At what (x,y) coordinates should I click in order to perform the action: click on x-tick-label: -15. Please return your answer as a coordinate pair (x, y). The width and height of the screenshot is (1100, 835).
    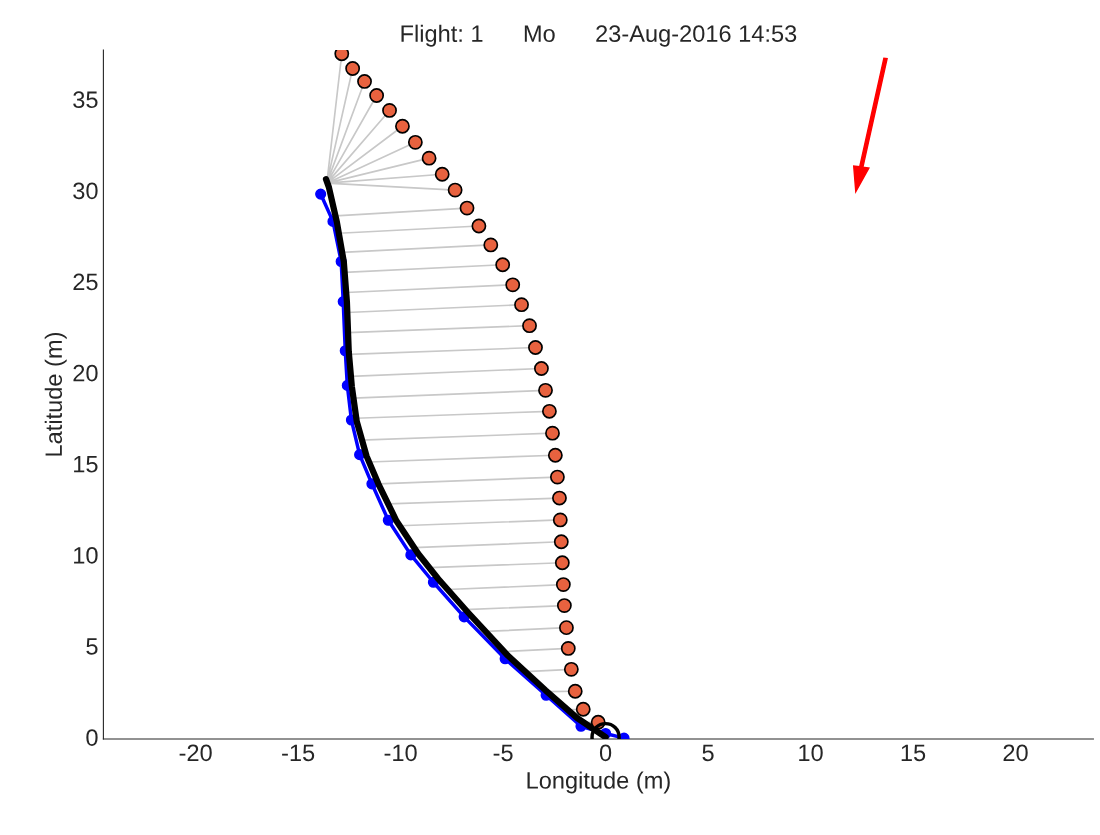
    Looking at the image, I should click on (298, 753).